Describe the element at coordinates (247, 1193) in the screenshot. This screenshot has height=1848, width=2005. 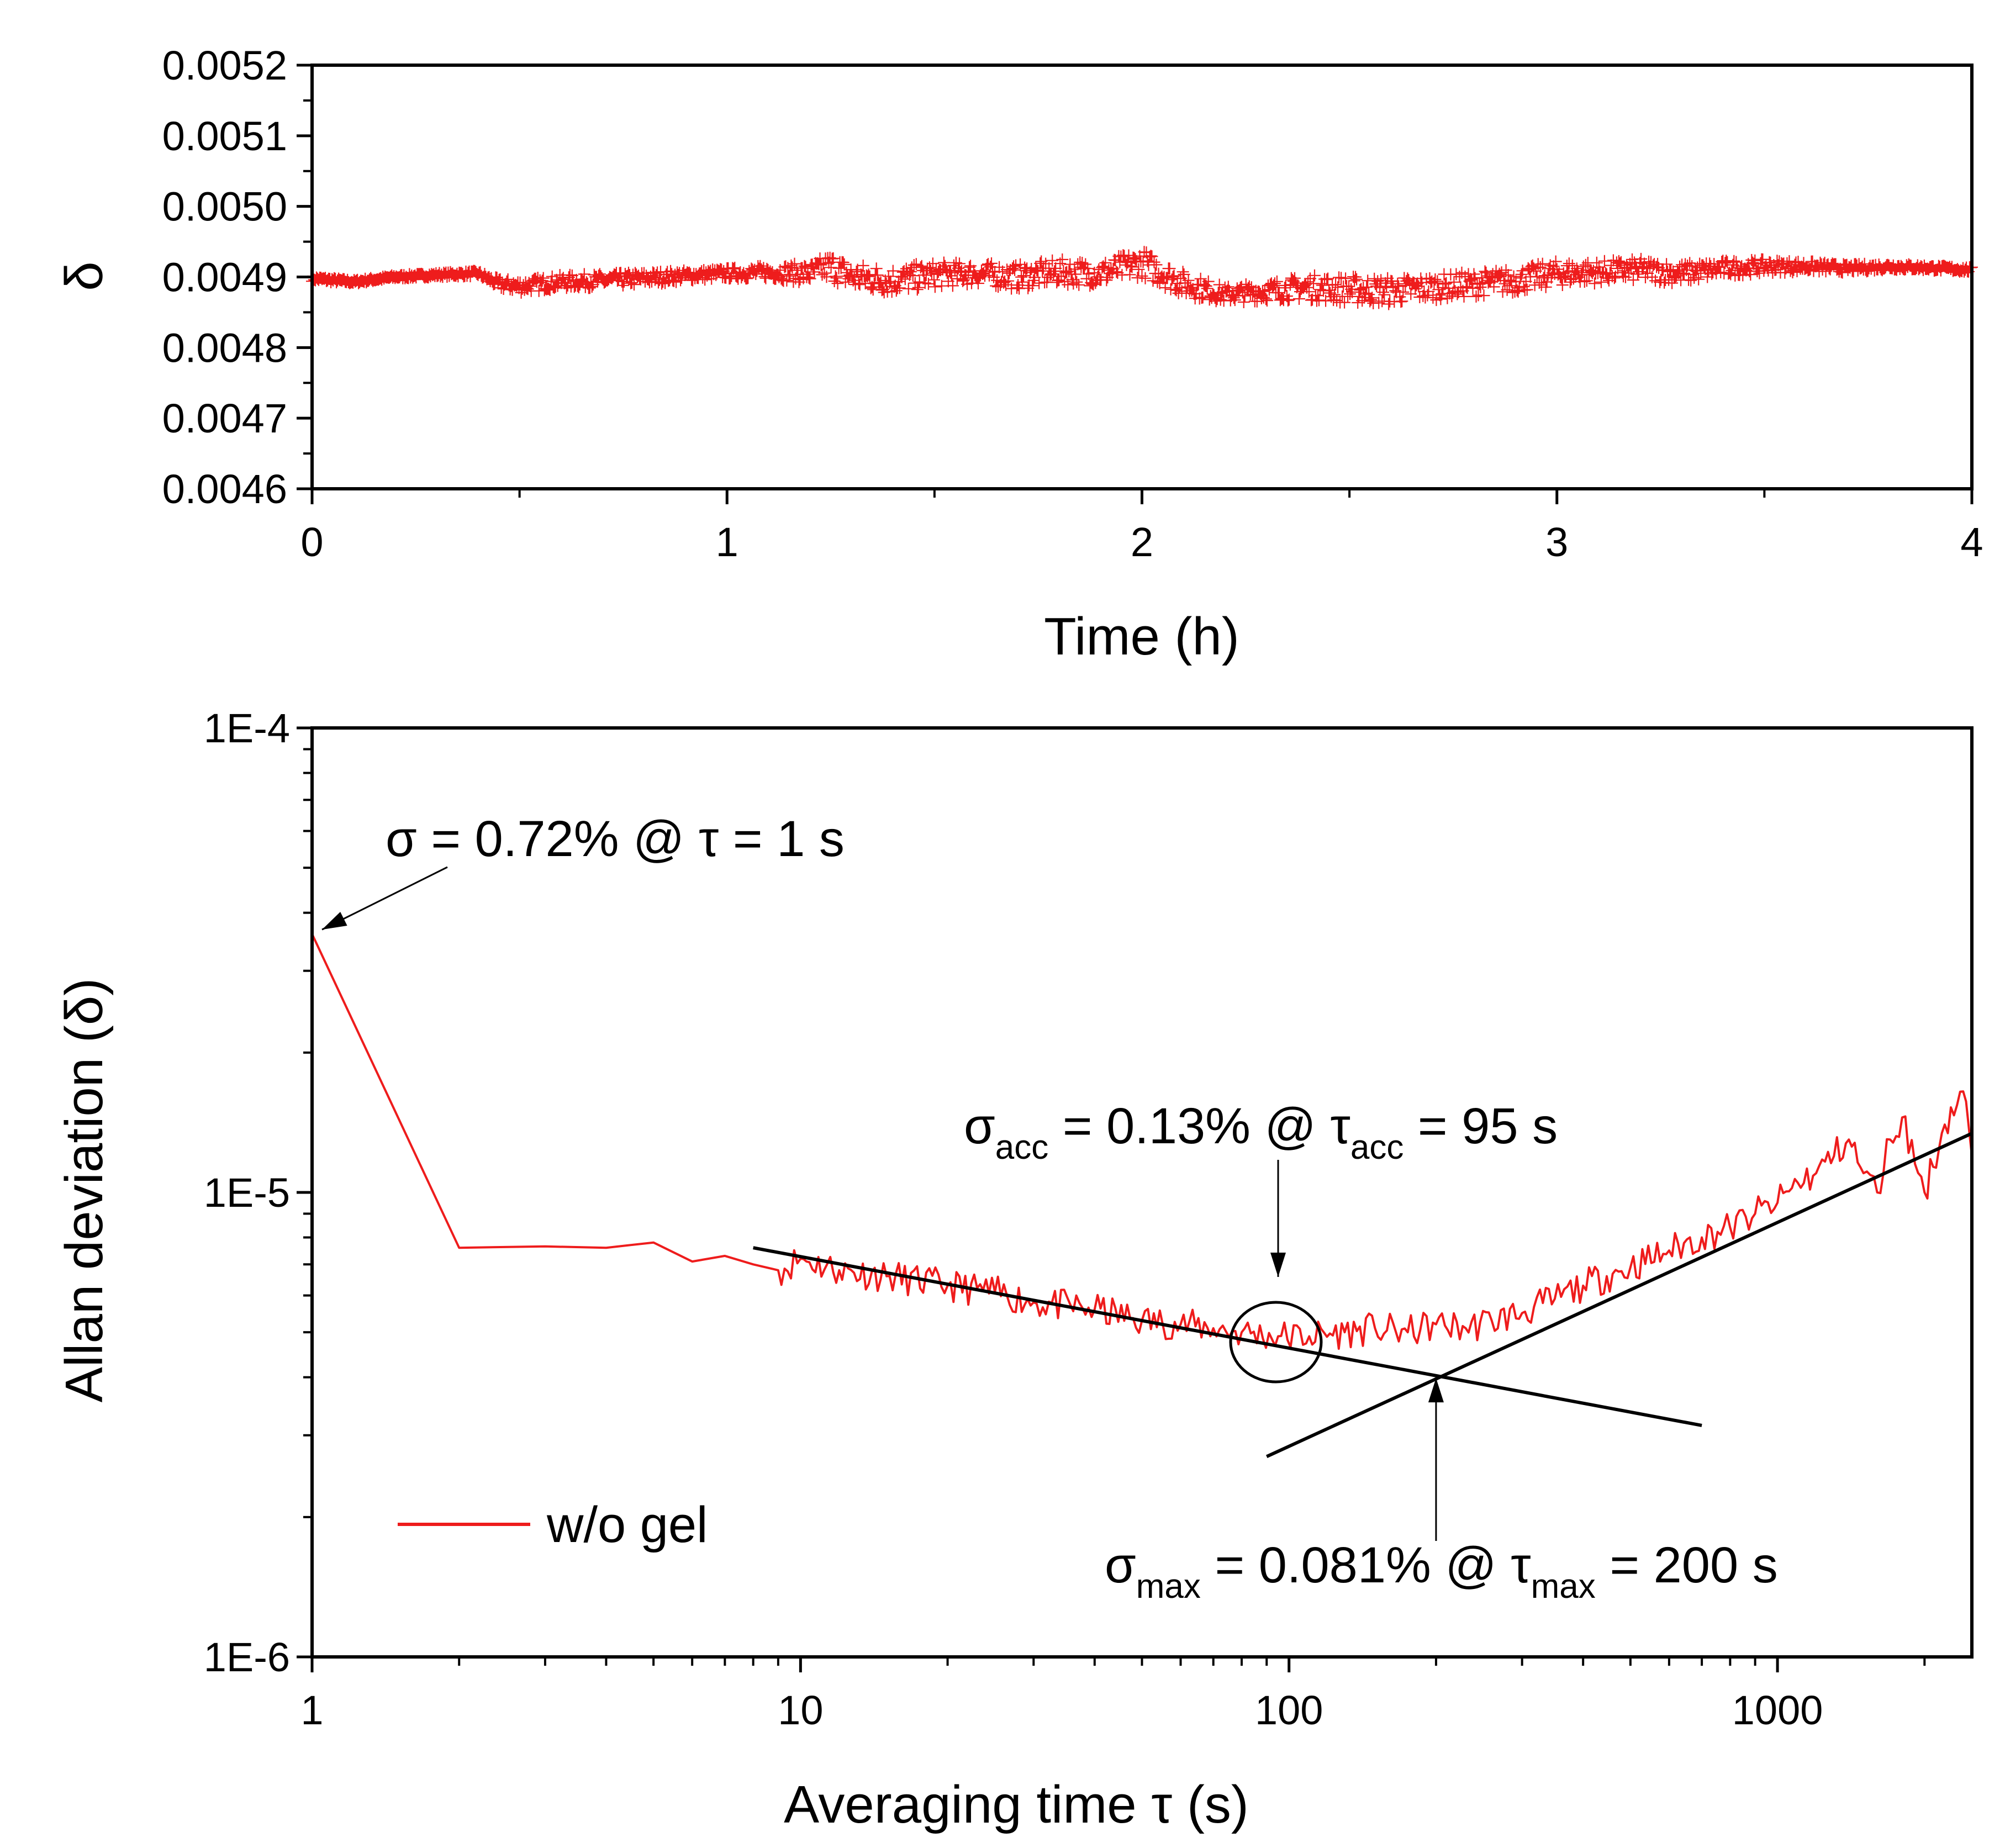
I see `bottom-y-tick-label: 1E-5` at that location.